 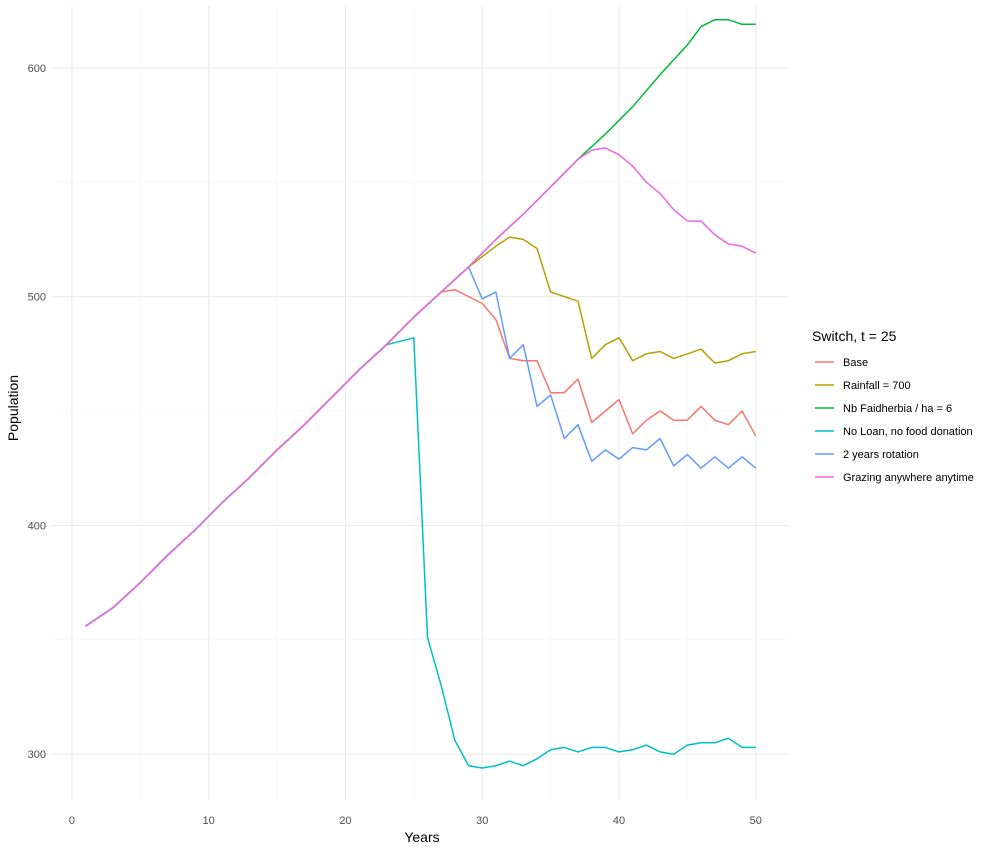 What do you see at coordinates (877, 386) in the screenshot?
I see `legend-label: Rainfall = 700` at bounding box center [877, 386].